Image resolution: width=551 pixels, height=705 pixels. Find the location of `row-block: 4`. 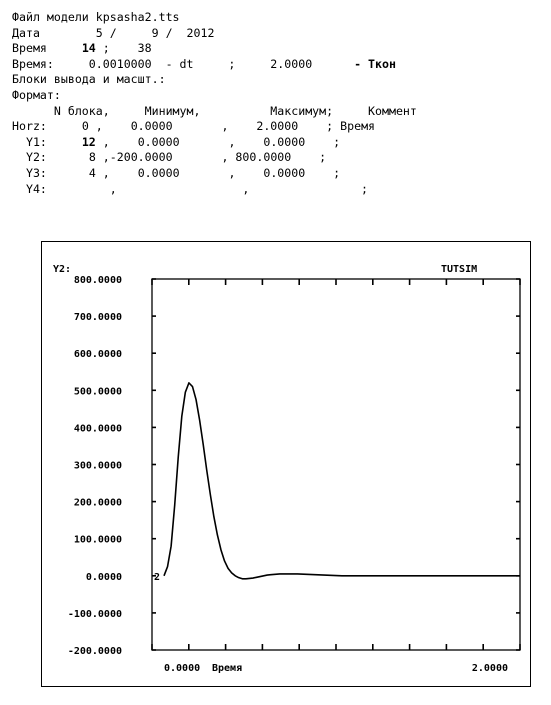

row-block: 4 is located at coordinates (92, 172).